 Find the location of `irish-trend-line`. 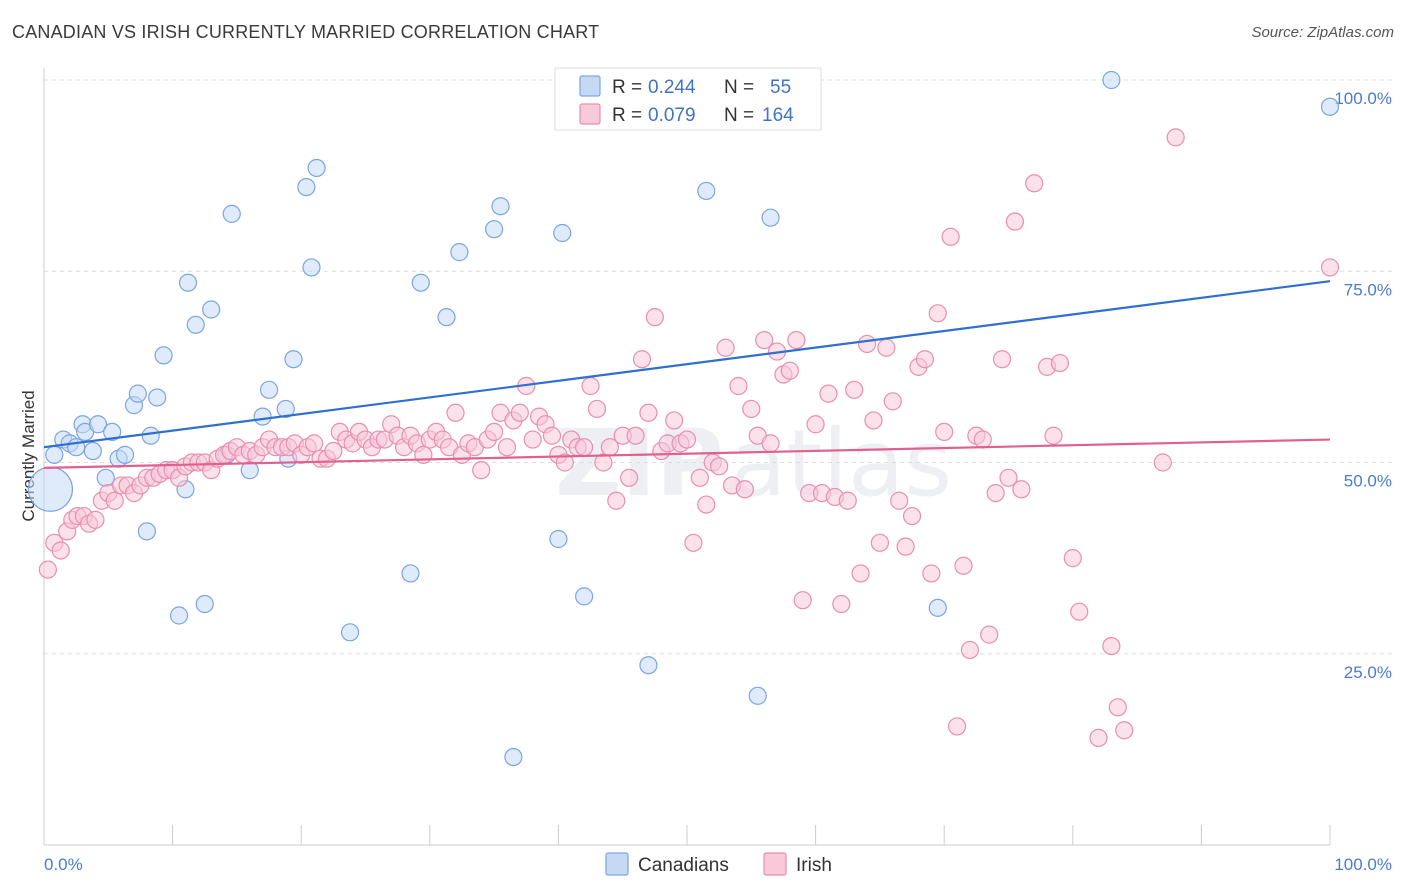

irish-trend-line is located at coordinates (687, 453).